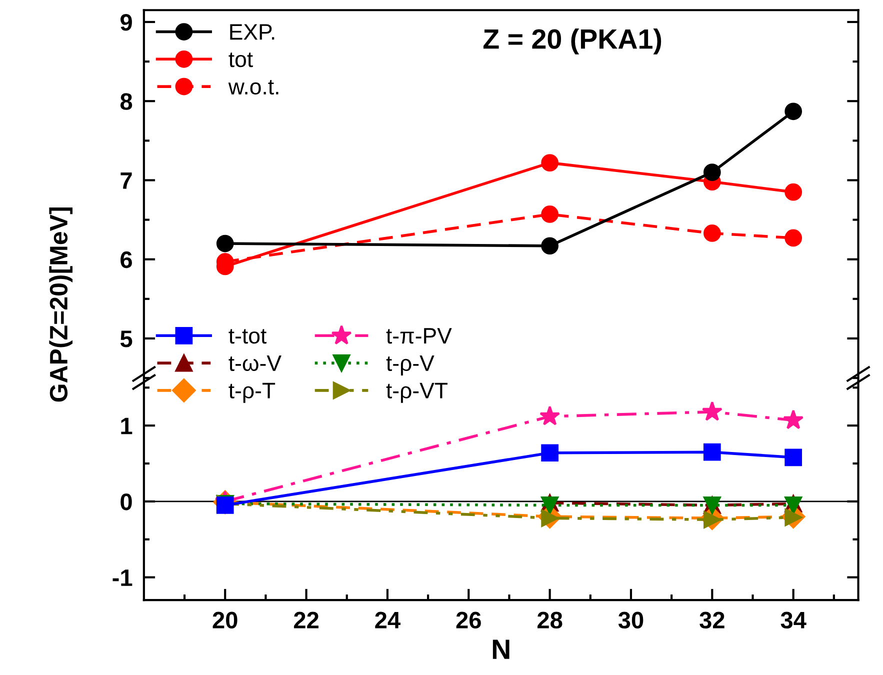  What do you see at coordinates (712, 620) in the screenshot?
I see `x-tick-label: 32` at bounding box center [712, 620].